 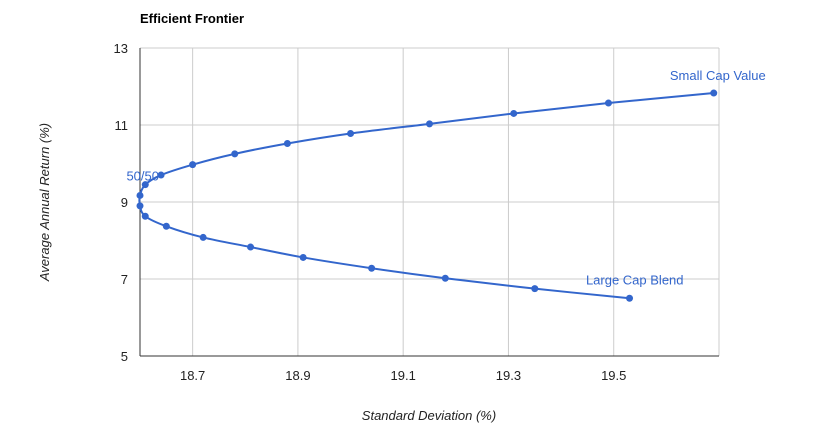 What do you see at coordinates (297, 375) in the screenshot?
I see `x-tick-label: 18.9` at bounding box center [297, 375].